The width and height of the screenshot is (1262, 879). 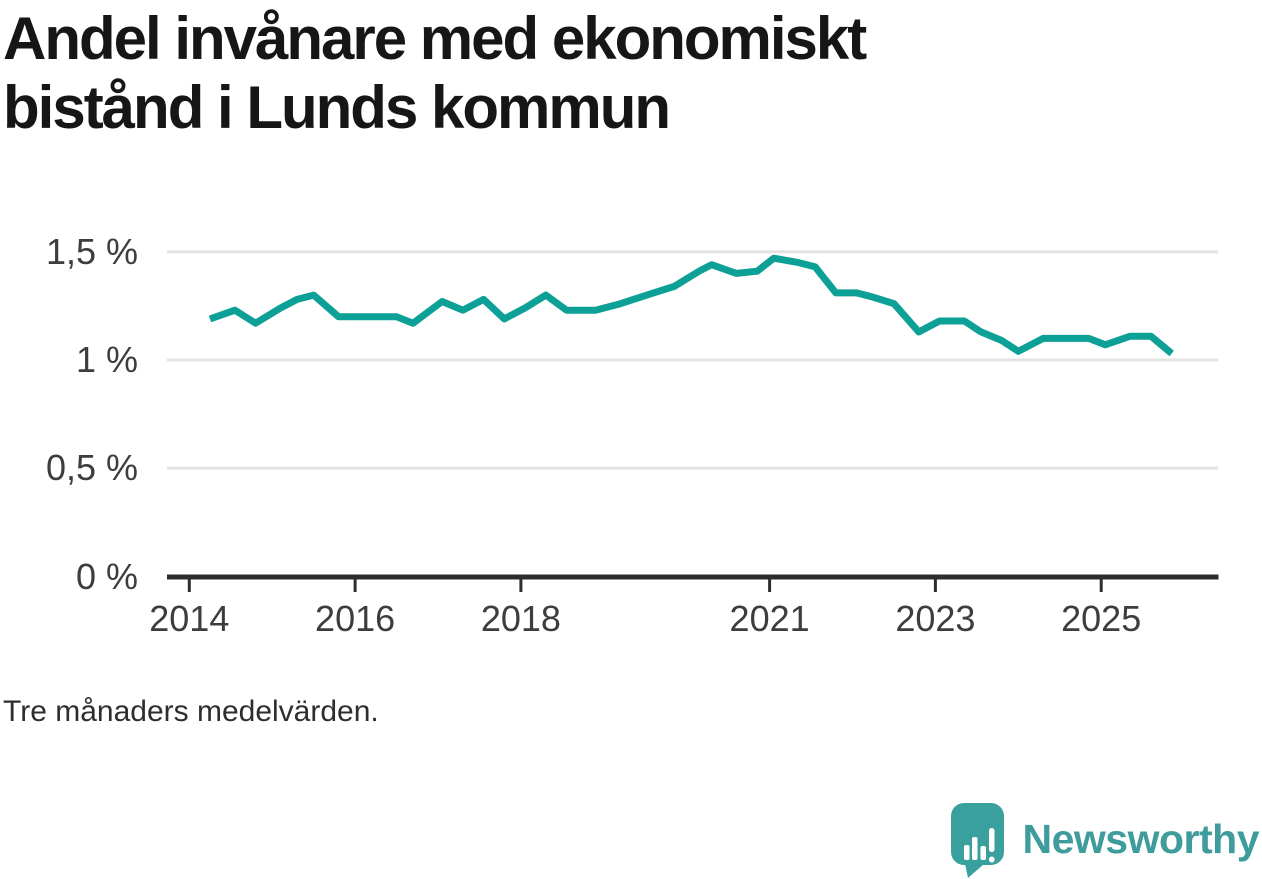 I want to click on x-axis, so click(x=693, y=583).